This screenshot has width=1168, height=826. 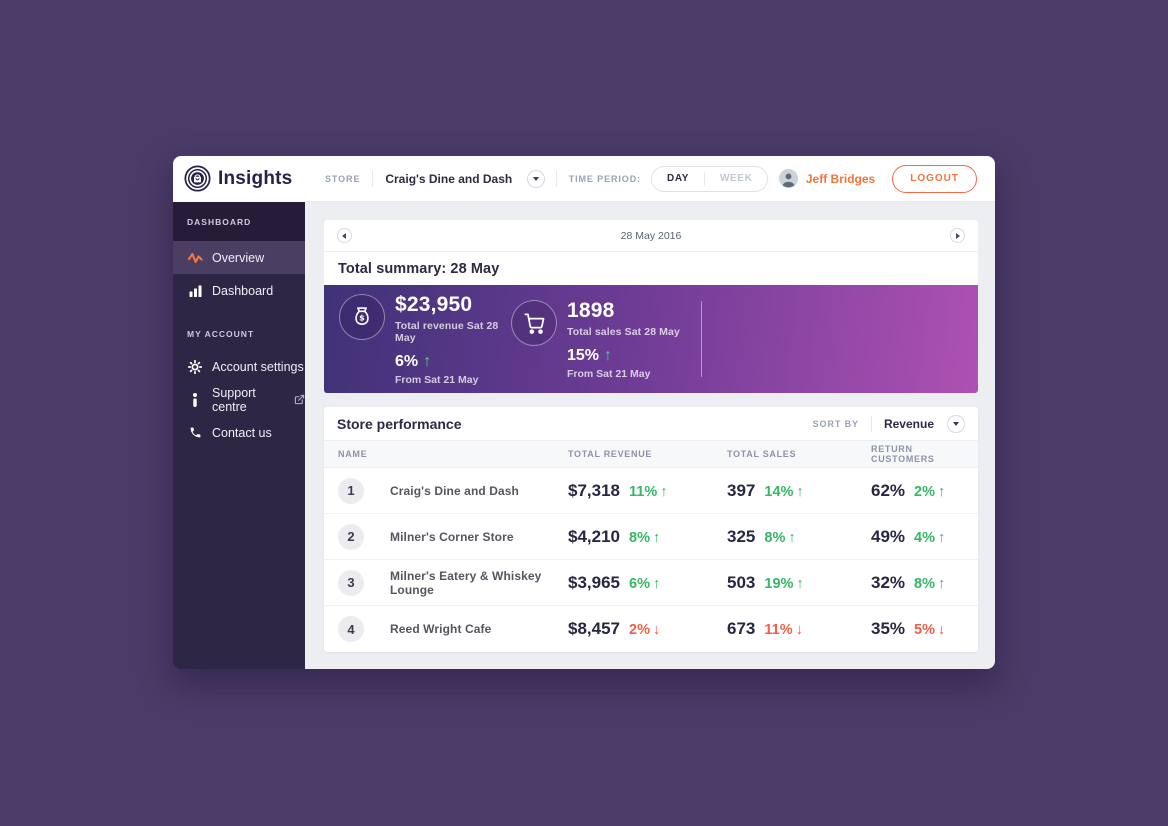 What do you see at coordinates (399, 423) in the screenshot?
I see `store-performance-title: Store performance` at bounding box center [399, 423].